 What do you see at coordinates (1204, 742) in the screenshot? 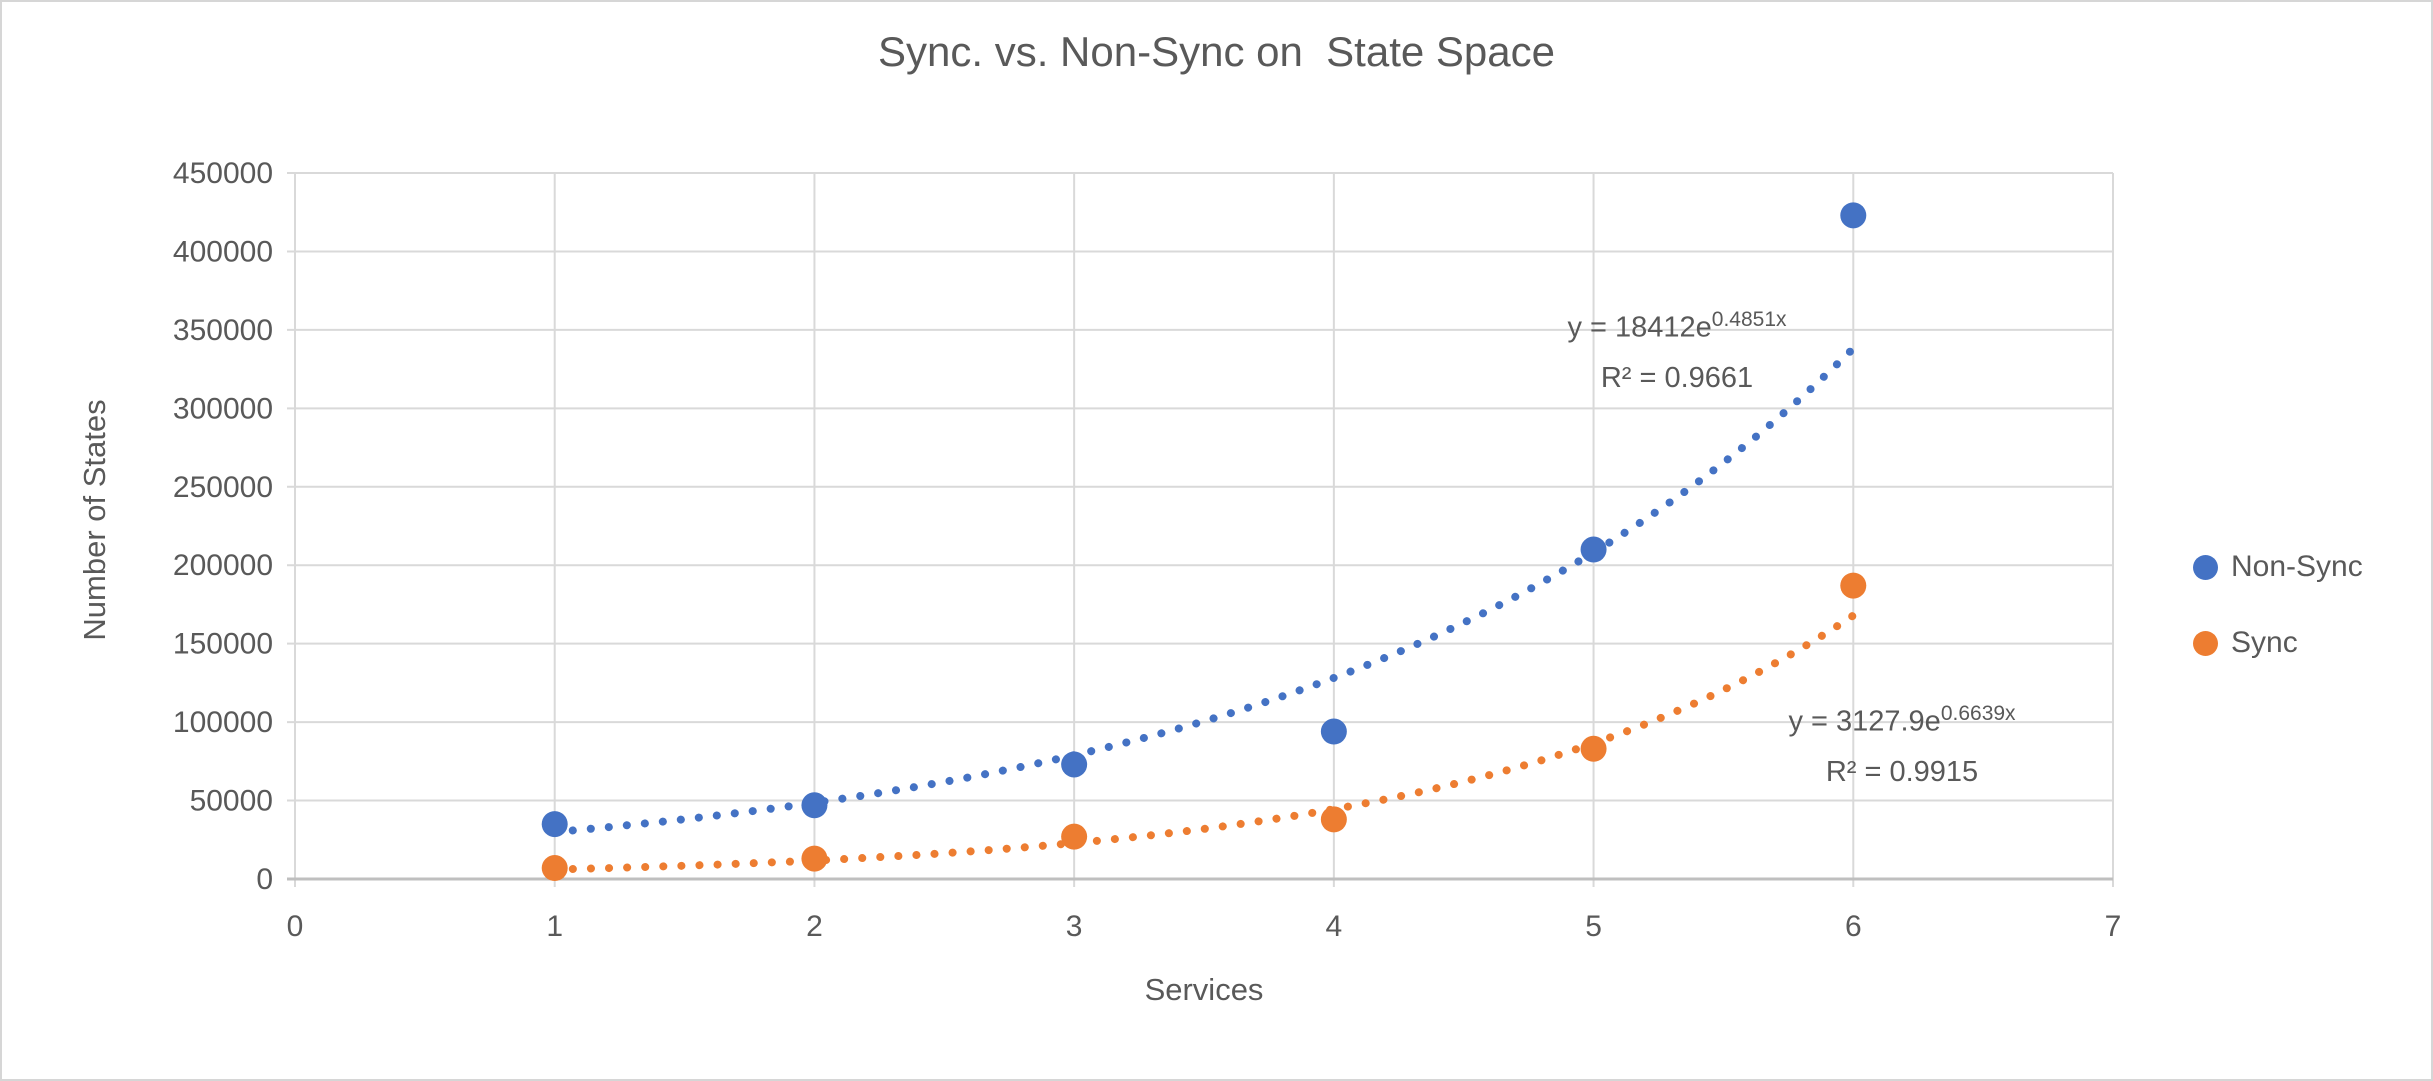
I see `trendline-sync` at bounding box center [1204, 742].